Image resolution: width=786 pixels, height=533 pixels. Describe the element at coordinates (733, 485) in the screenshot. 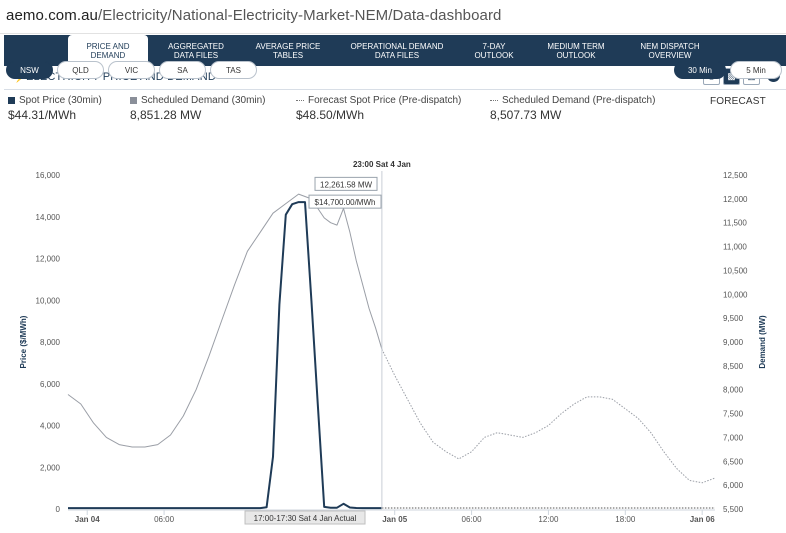

I see `y-right-tick-label: 6,000` at that location.